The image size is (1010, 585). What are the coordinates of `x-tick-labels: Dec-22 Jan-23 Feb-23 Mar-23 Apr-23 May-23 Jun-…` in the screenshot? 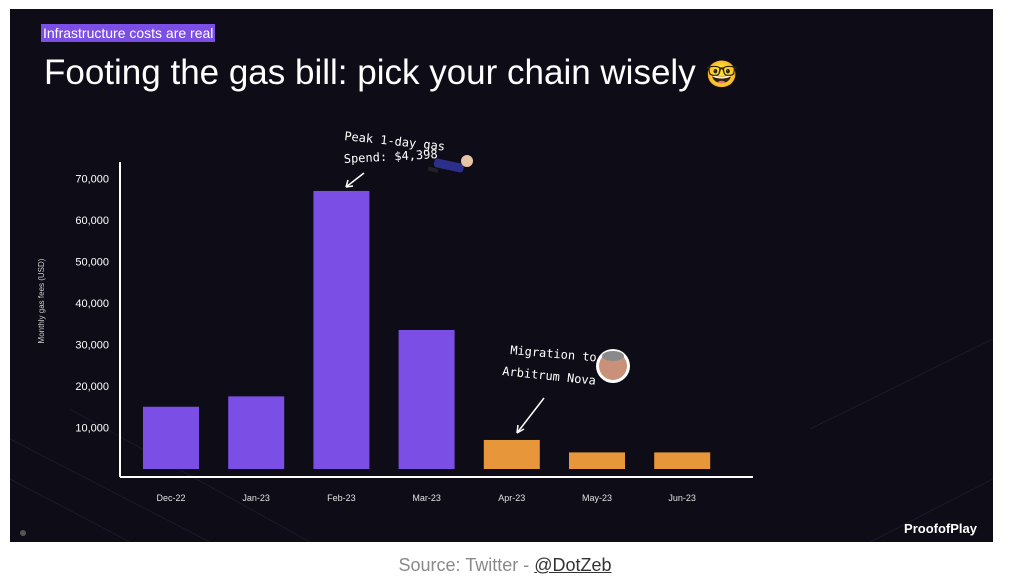 It's located at (425, 498).